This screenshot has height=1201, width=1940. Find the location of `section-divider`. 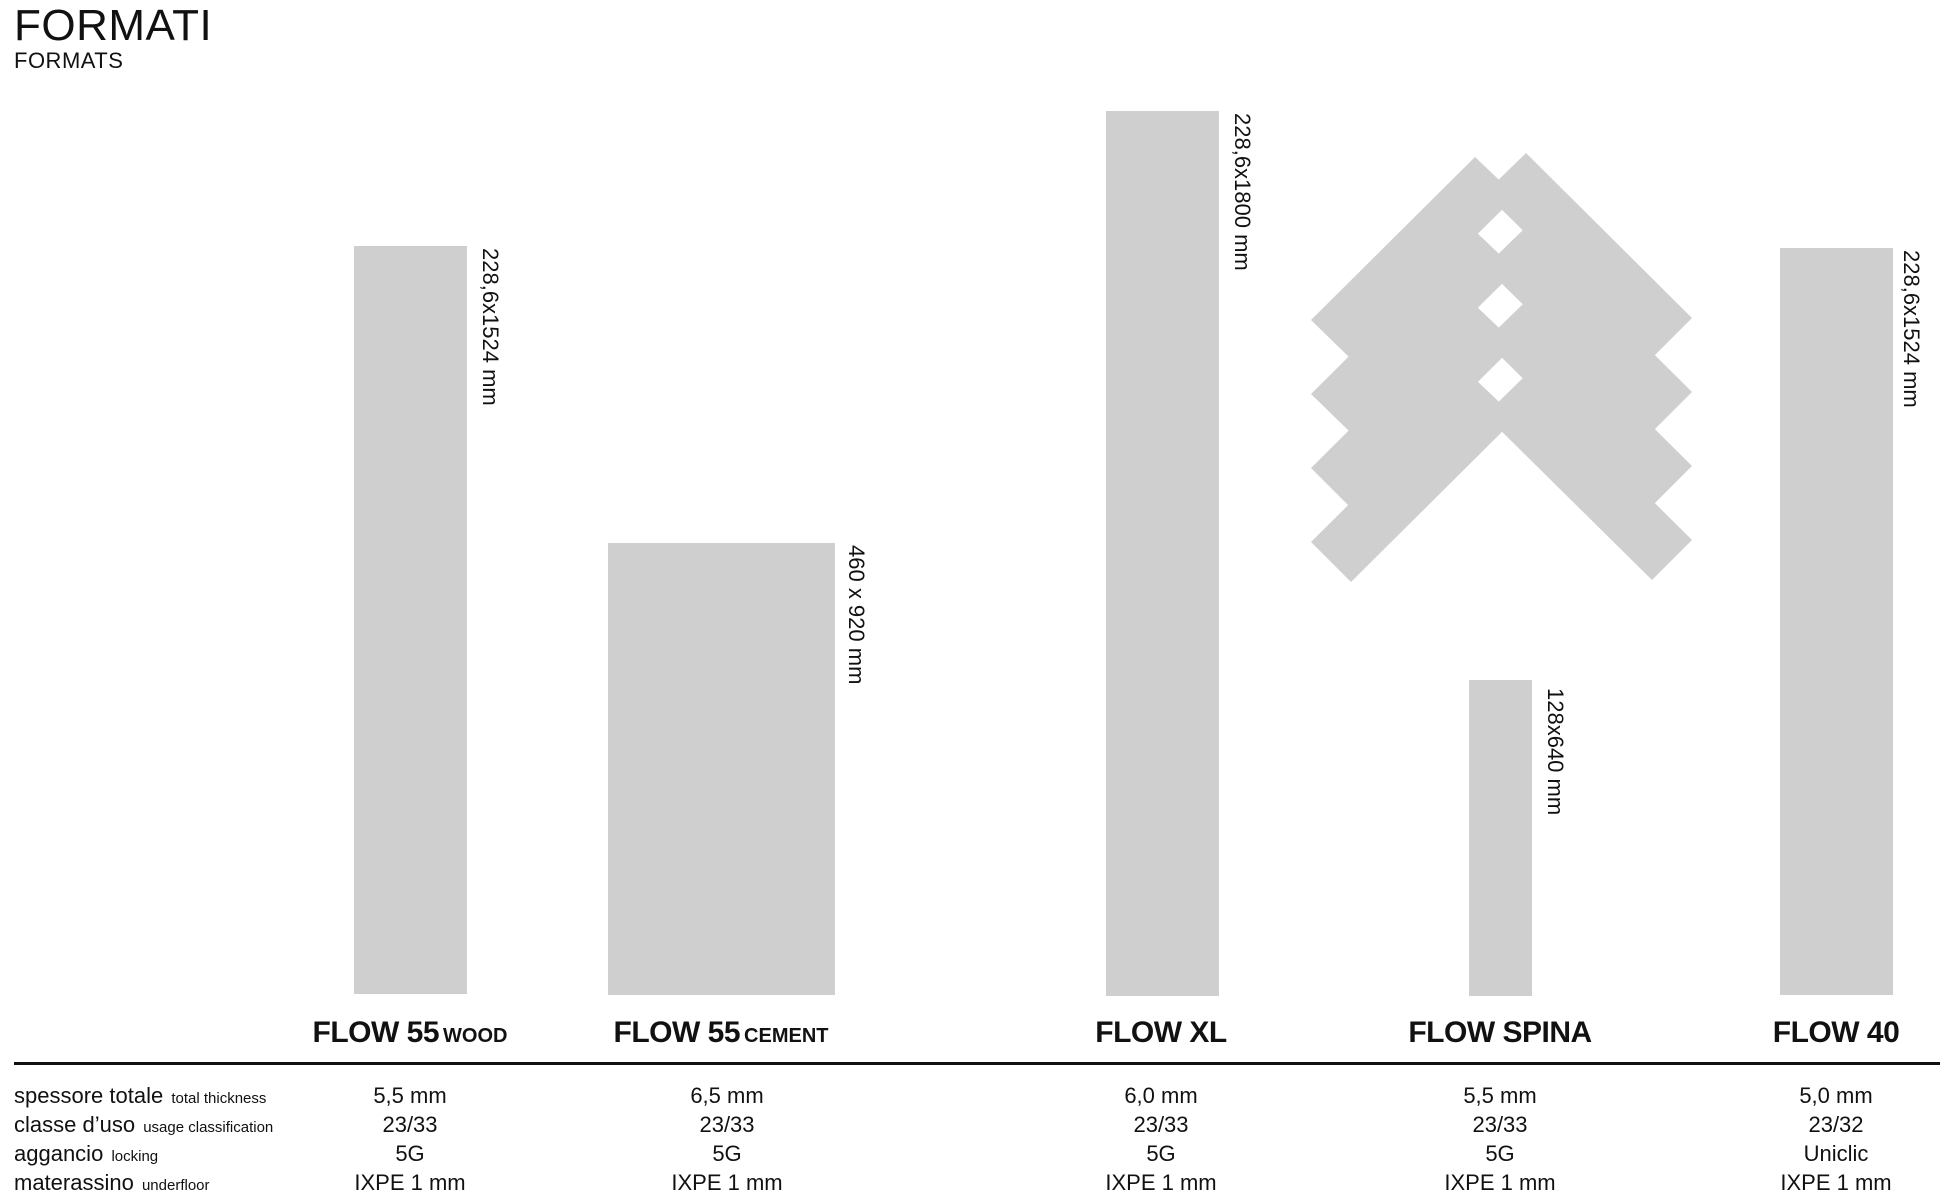

section-divider is located at coordinates (977, 1063).